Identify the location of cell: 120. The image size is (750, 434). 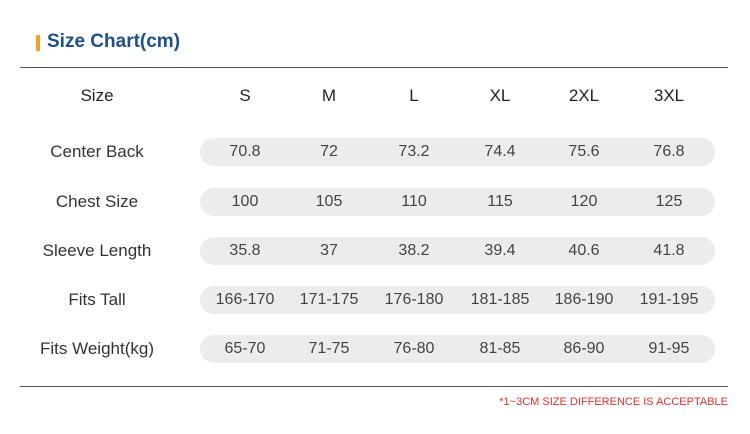
(584, 201).